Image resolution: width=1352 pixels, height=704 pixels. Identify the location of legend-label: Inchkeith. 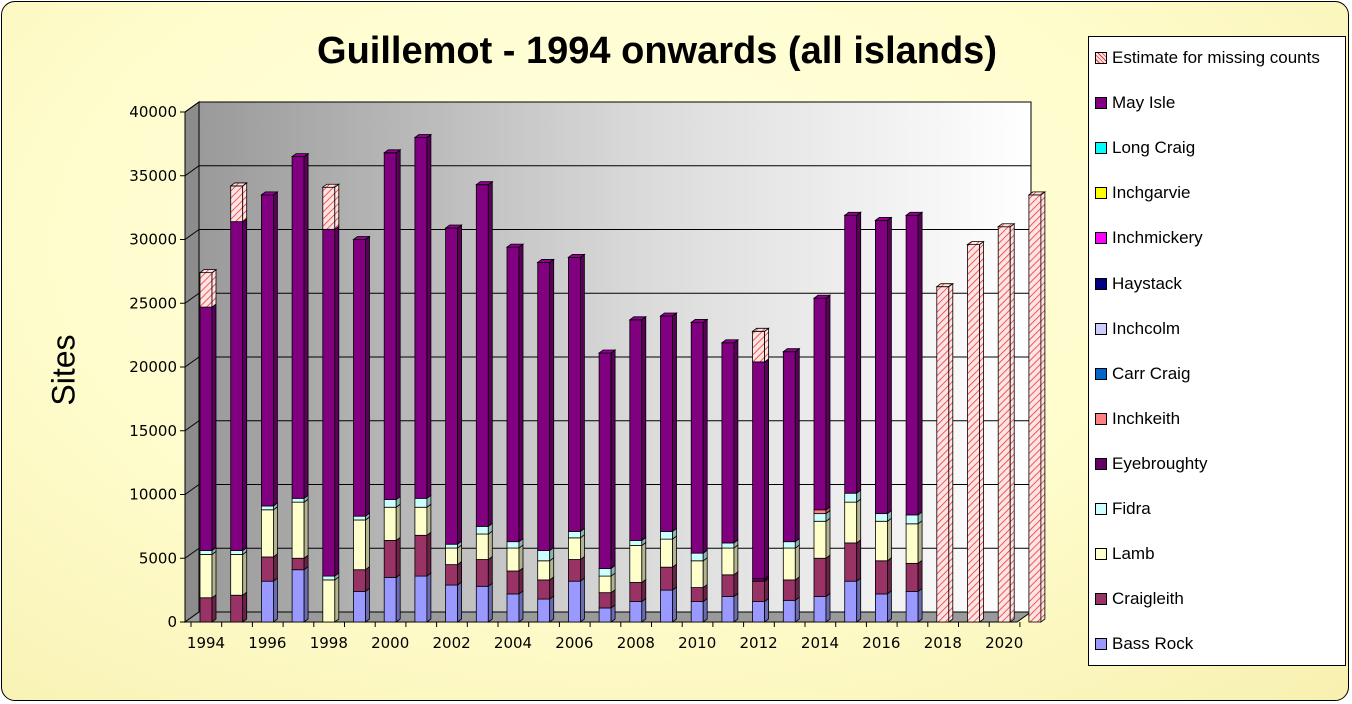
(1146, 418).